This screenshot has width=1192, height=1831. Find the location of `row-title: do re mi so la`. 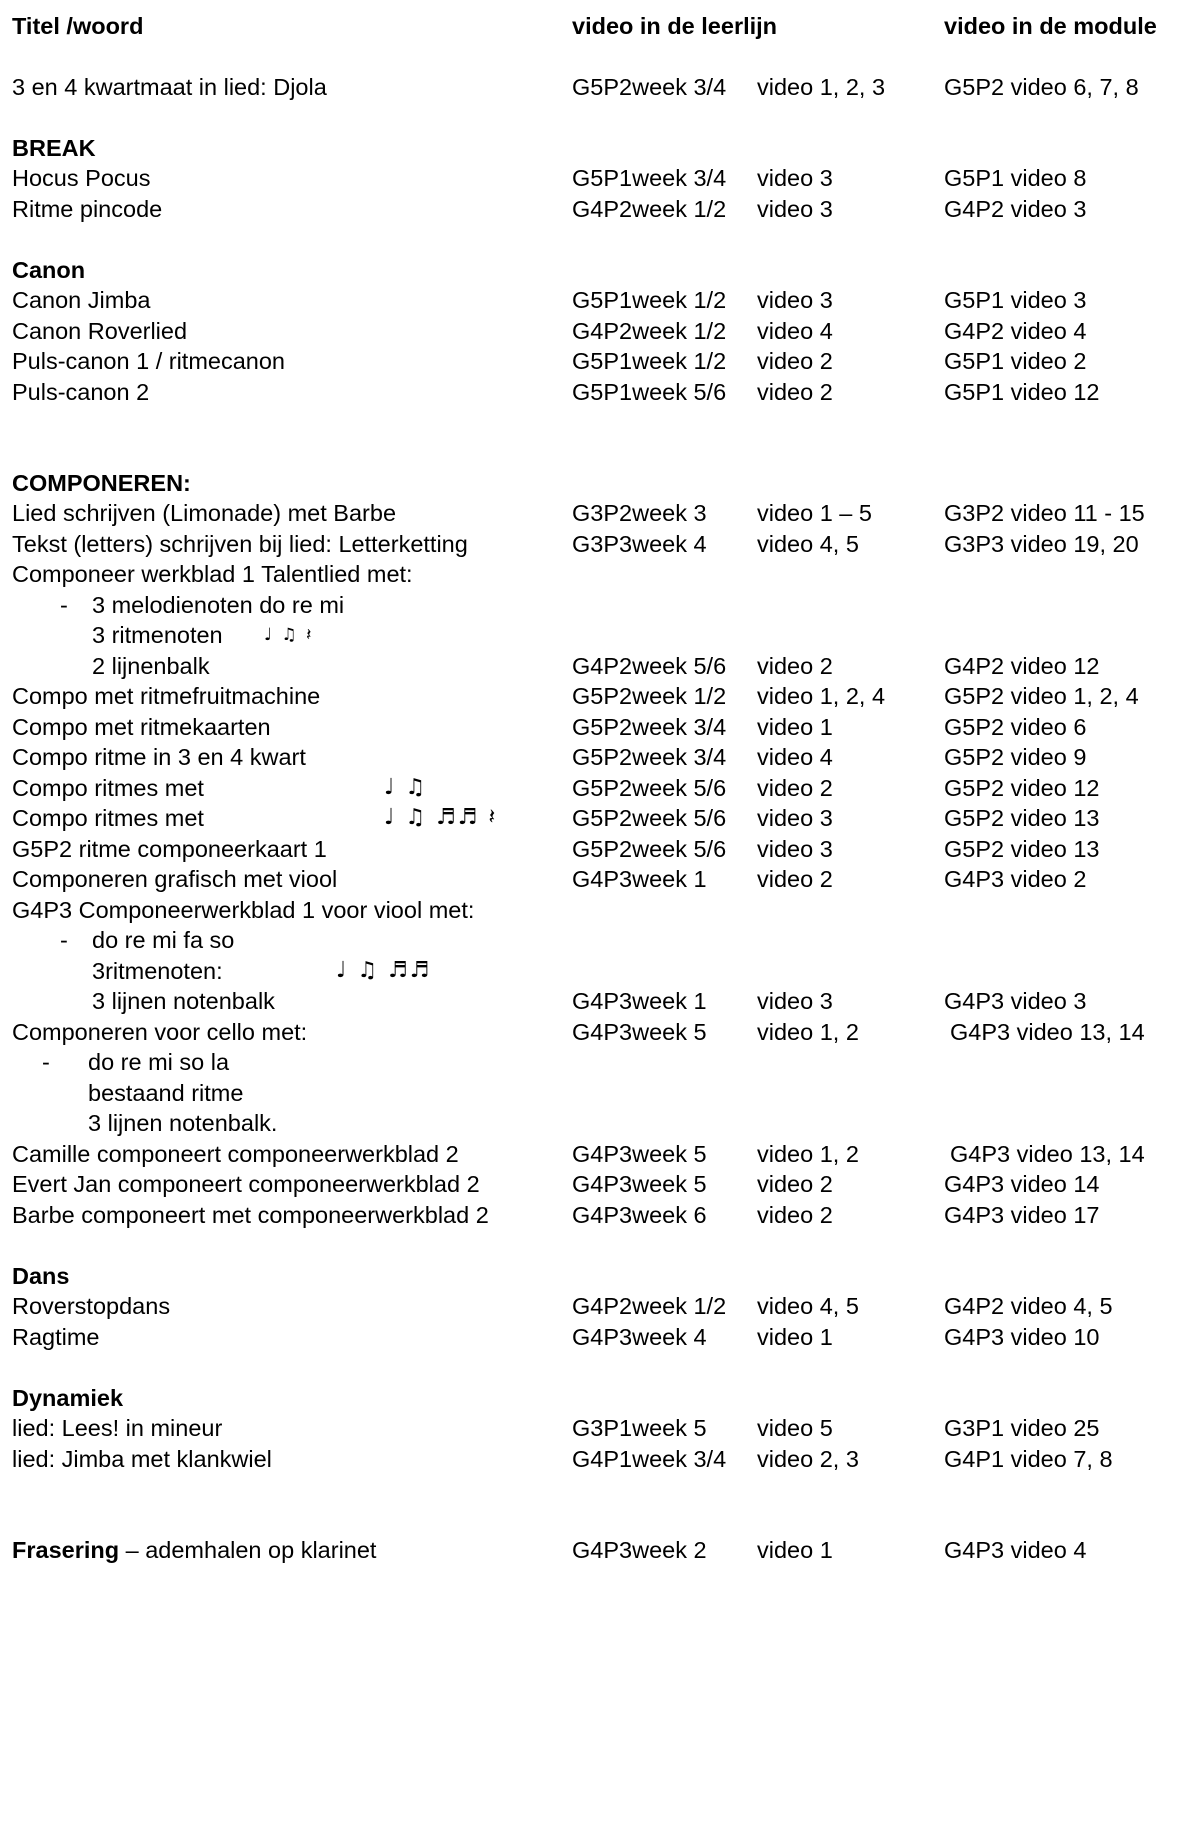

row-title: do re mi so la is located at coordinates (159, 1062).